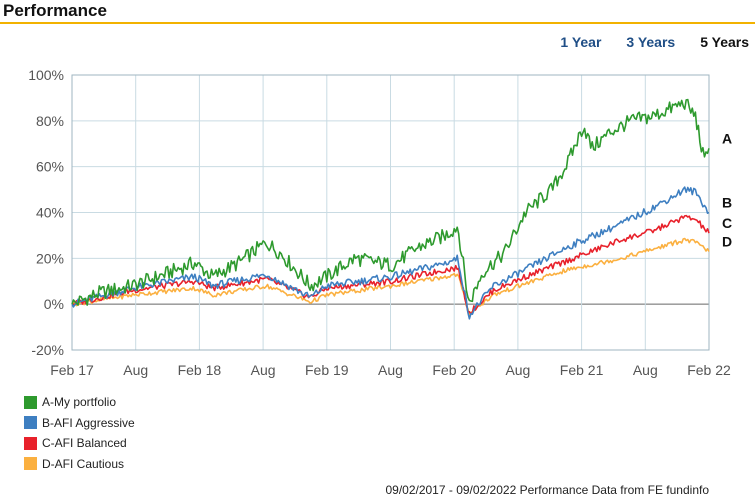 Image resolution: width=755 pixels, height=501 pixels. Describe the element at coordinates (327, 370) in the screenshot. I see `x-tick-label: Feb 19` at that location.